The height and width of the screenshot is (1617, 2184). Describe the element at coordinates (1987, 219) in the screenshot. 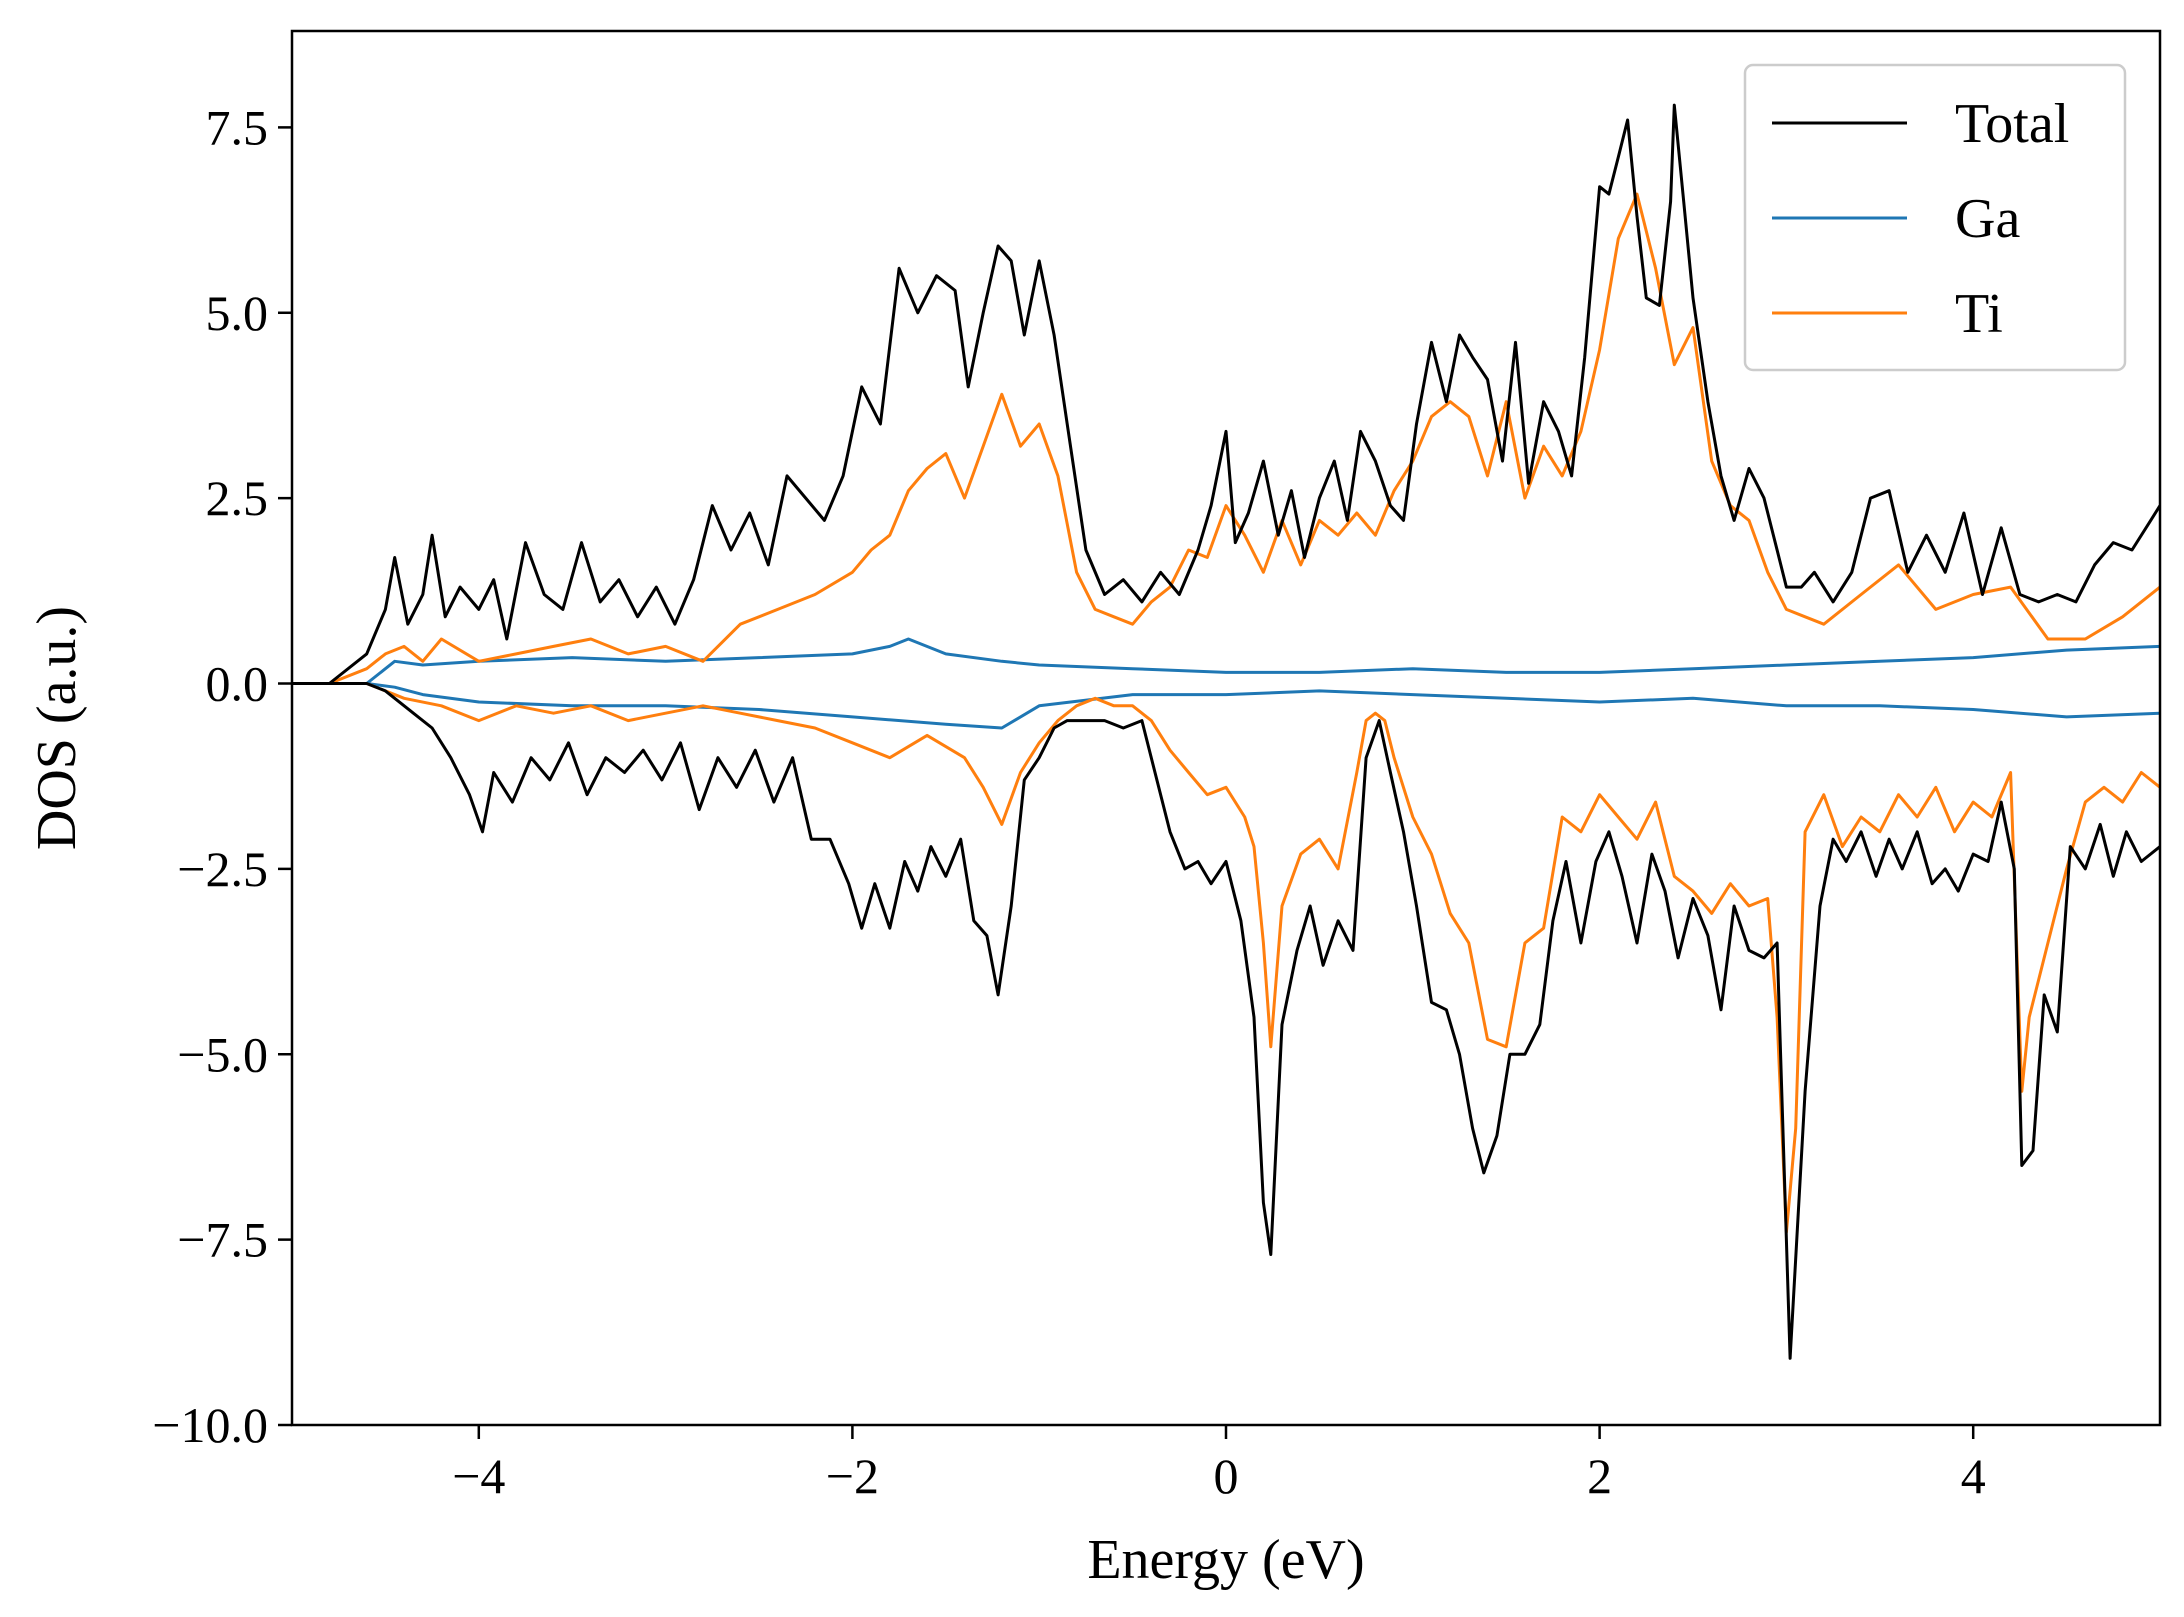

I see `legend-label-ga: Ga` at that location.